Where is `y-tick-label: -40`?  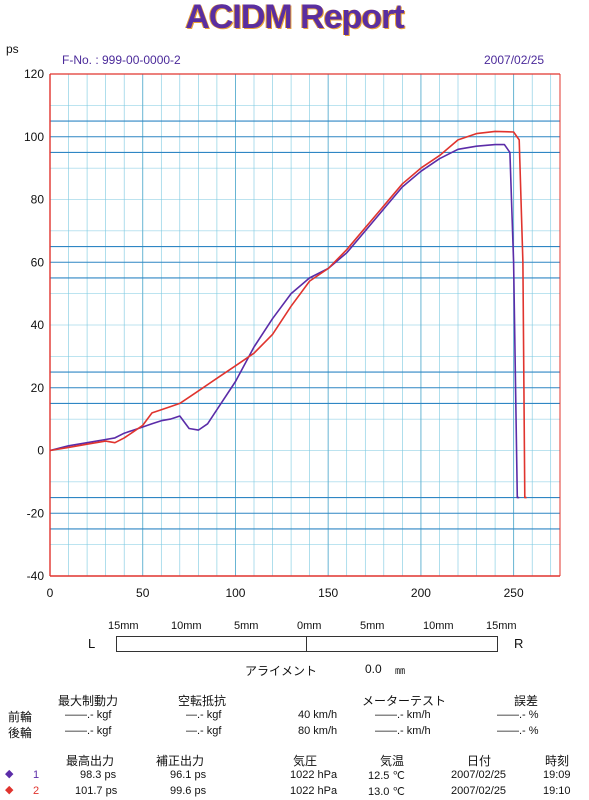 y-tick-label: -40 is located at coordinates (36, 576).